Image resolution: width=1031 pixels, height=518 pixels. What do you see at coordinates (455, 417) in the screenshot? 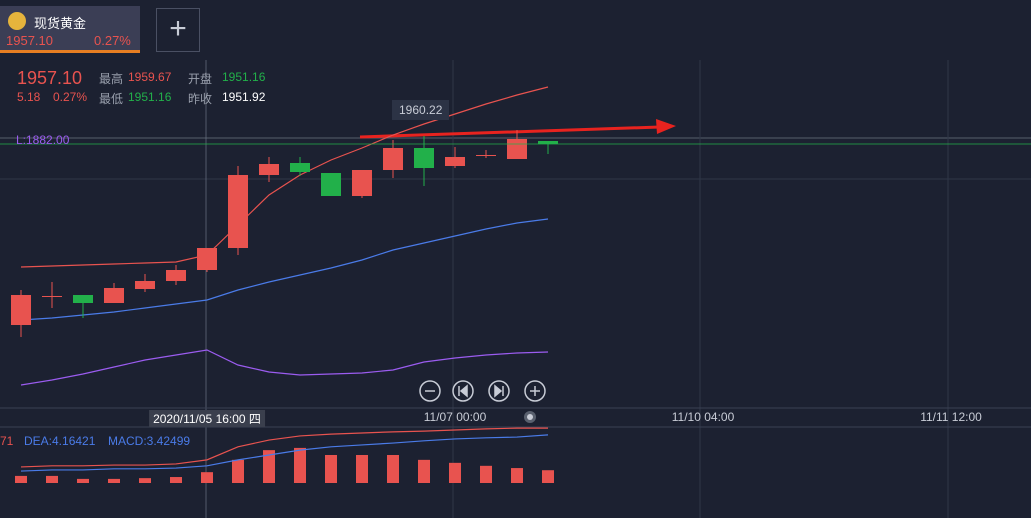
I see `x-tick-label: 11/07 00:00` at bounding box center [455, 417].